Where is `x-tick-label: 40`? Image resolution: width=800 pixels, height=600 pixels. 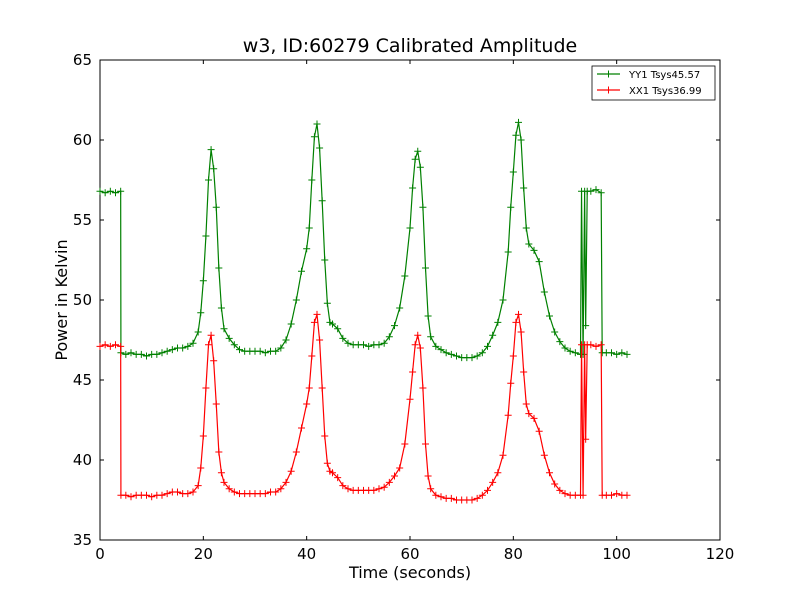
x-tick-label: 40 is located at coordinates (306, 554).